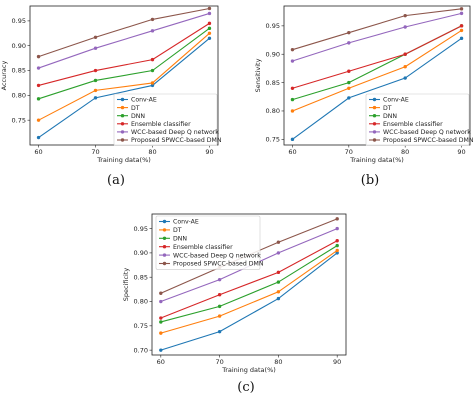 The image size is (474, 402). I want to click on x-axis-label: Training data(%), so click(123, 160).